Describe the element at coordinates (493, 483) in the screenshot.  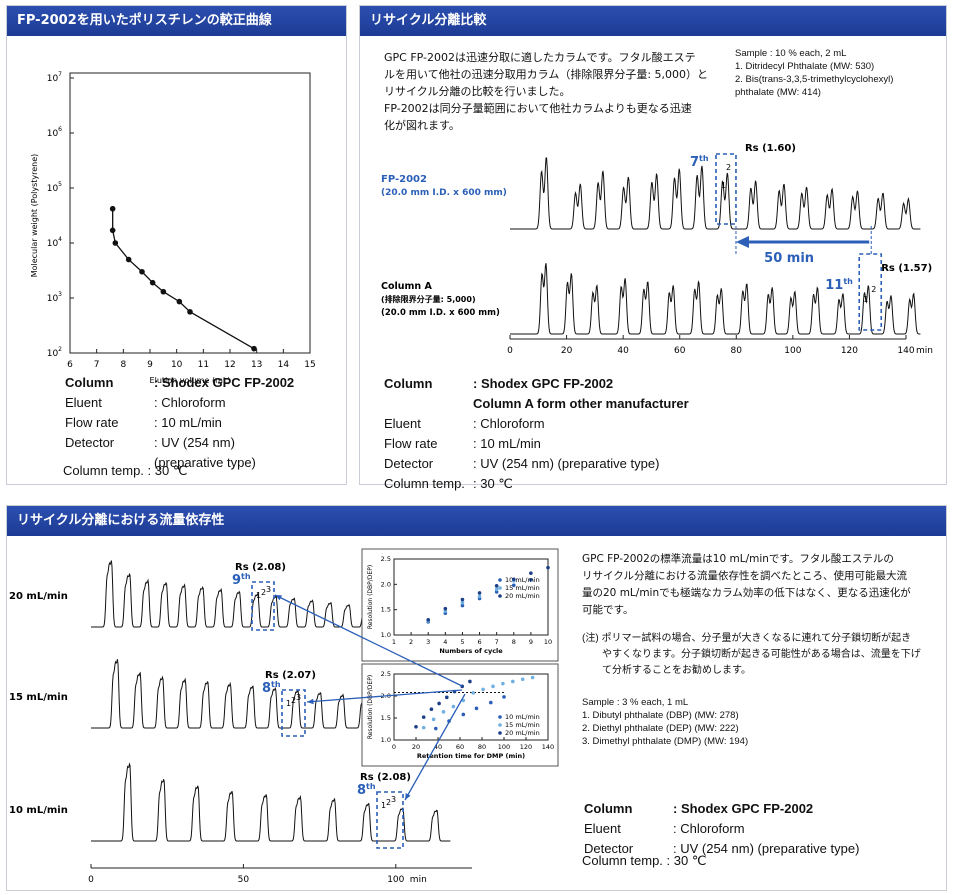
I see `condition-cell: : 30 ℃` at that location.